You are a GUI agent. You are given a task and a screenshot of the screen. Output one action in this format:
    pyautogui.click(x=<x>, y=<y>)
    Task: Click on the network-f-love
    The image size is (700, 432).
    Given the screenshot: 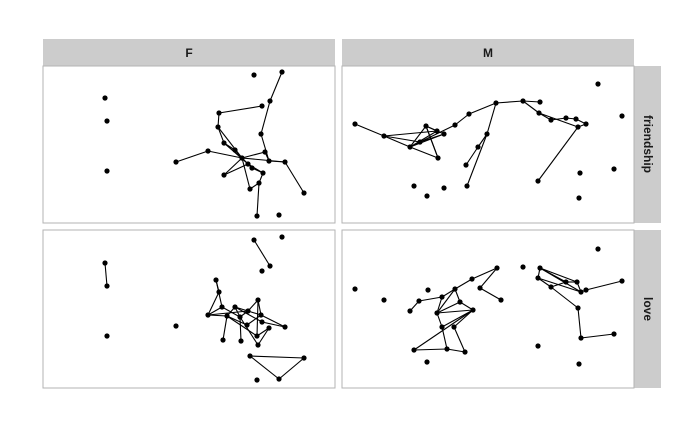 What is the action you would take?
    pyautogui.click(x=204, y=308)
    